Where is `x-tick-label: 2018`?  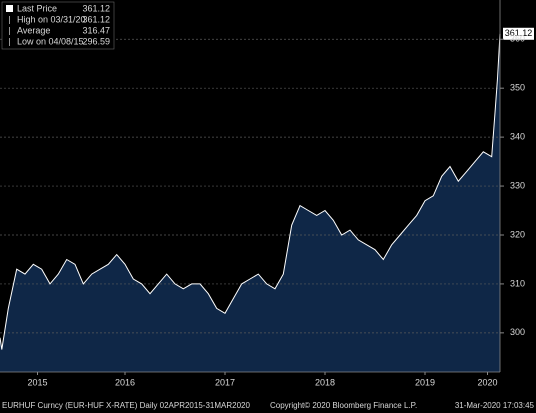 x-tick-label: 2018 is located at coordinates (325, 382).